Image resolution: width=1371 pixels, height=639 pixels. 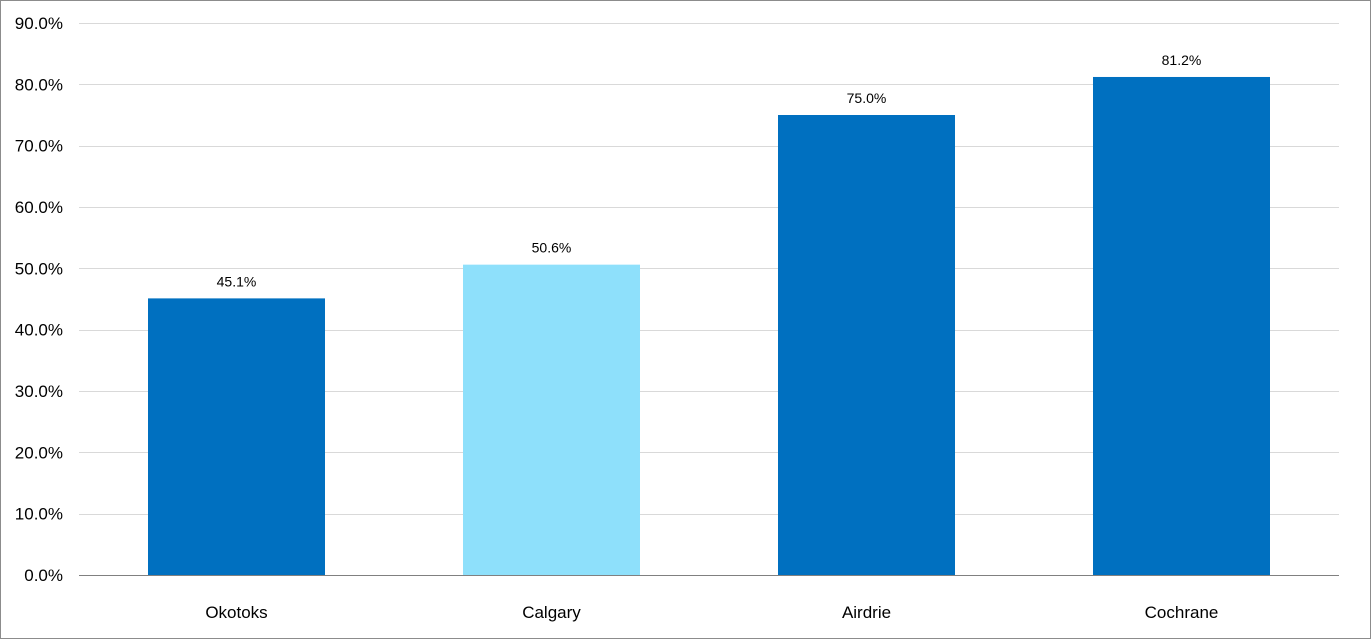 What do you see at coordinates (551, 419) in the screenshot?
I see `bar-calgary` at bounding box center [551, 419].